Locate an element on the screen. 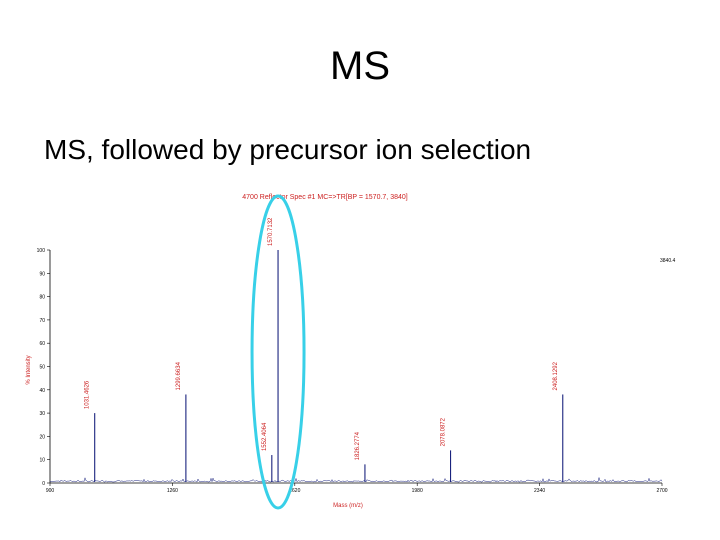 Image resolution: width=720 pixels, height=540 pixels. y-tick-label: 80 is located at coordinates (42, 298).